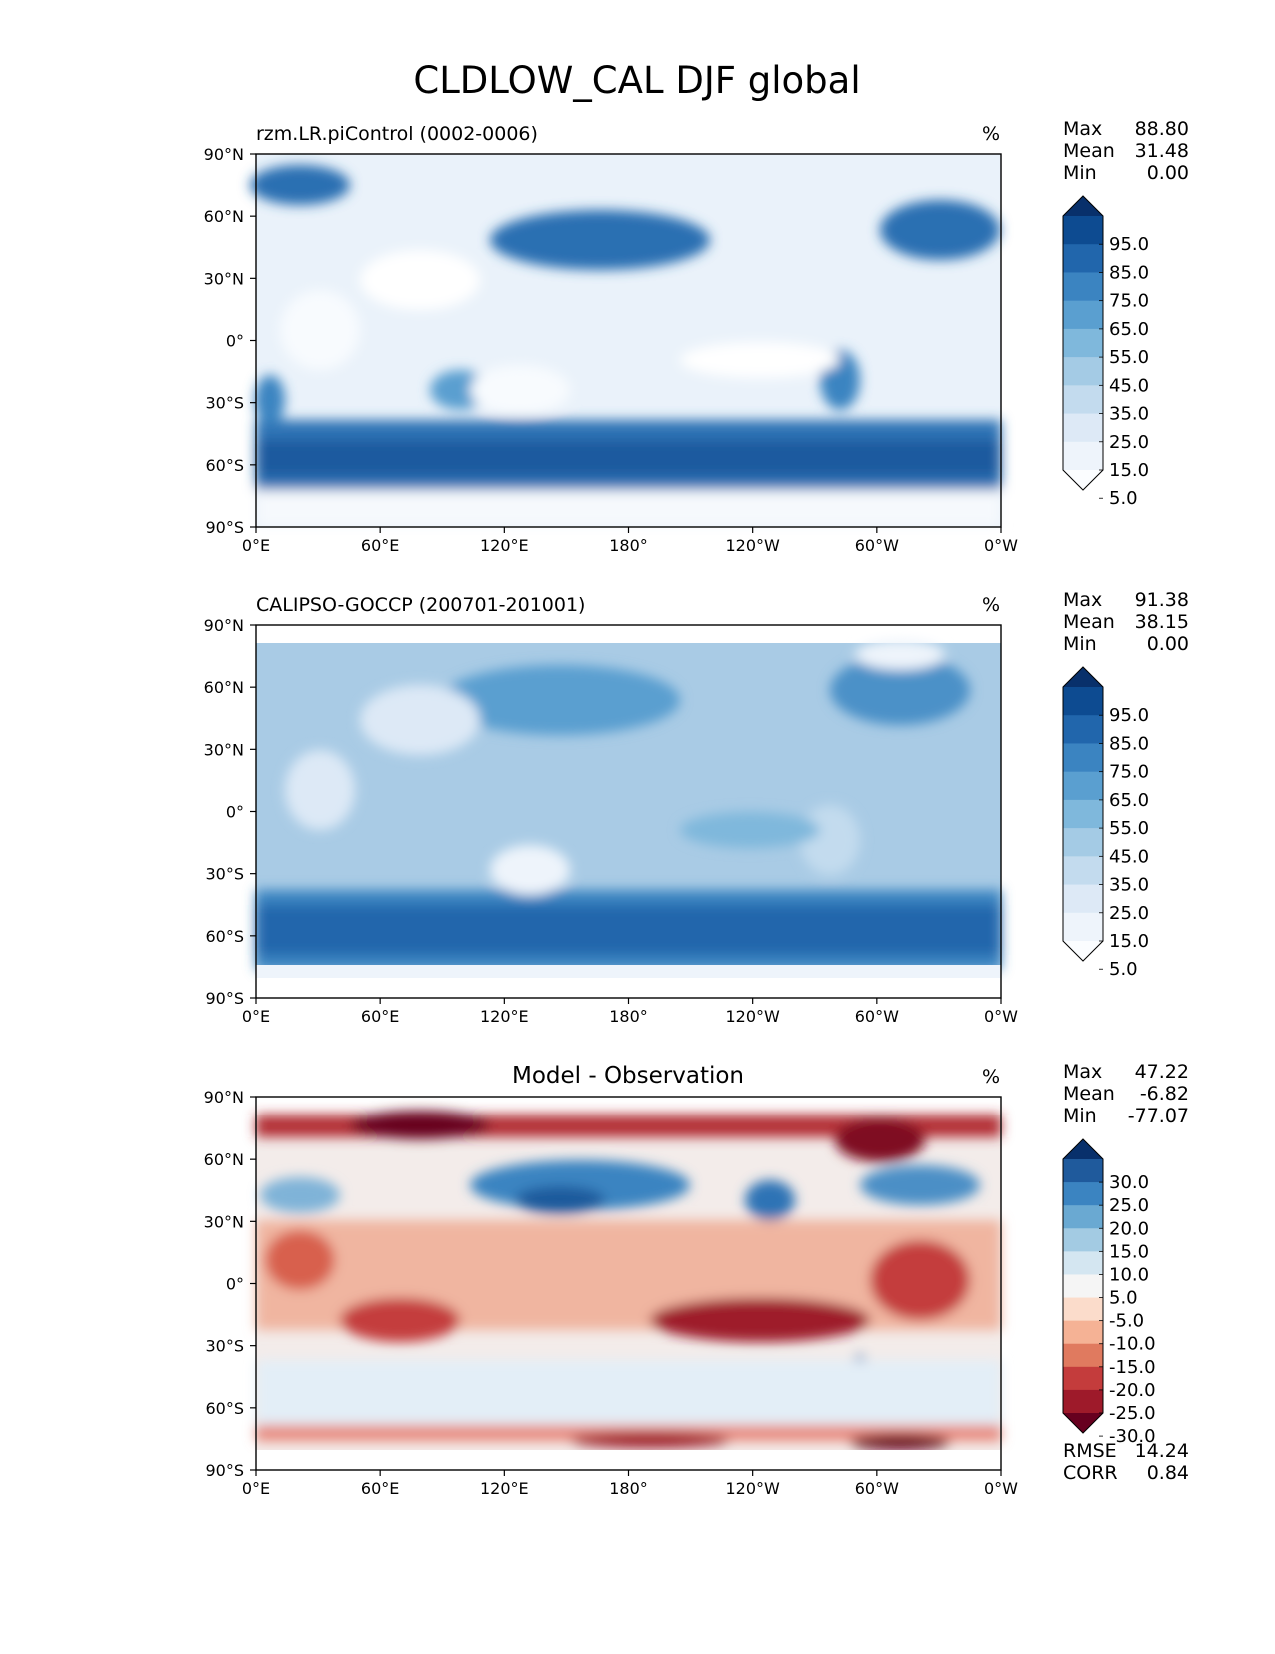  What do you see at coordinates (1129, 800) in the screenshot?
I see `colorbar-label: 65.0` at bounding box center [1129, 800].